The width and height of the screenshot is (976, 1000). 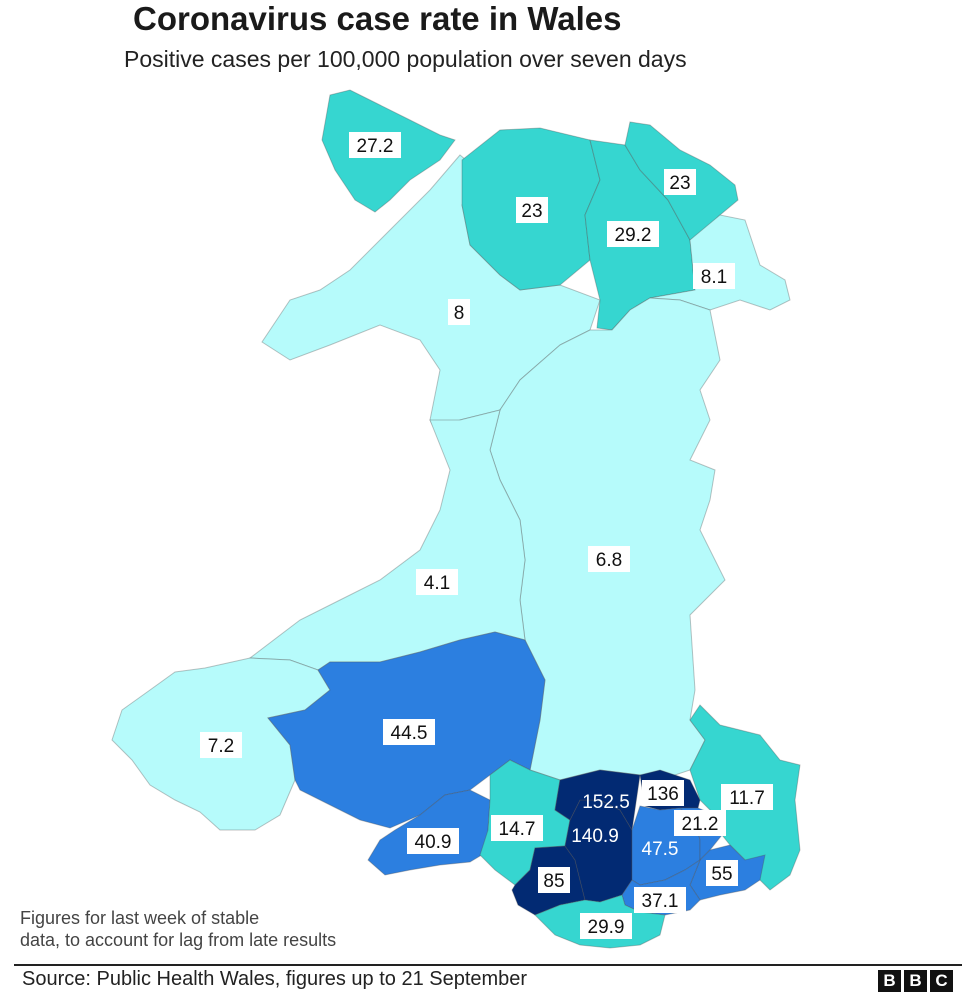 What do you see at coordinates (377, 18) in the screenshot?
I see `chart-title: Coronavirus case rate in Wales` at bounding box center [377, 18].